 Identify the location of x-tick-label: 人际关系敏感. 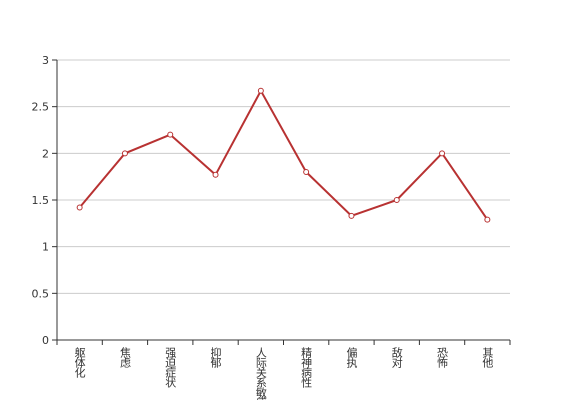
(260, 373).